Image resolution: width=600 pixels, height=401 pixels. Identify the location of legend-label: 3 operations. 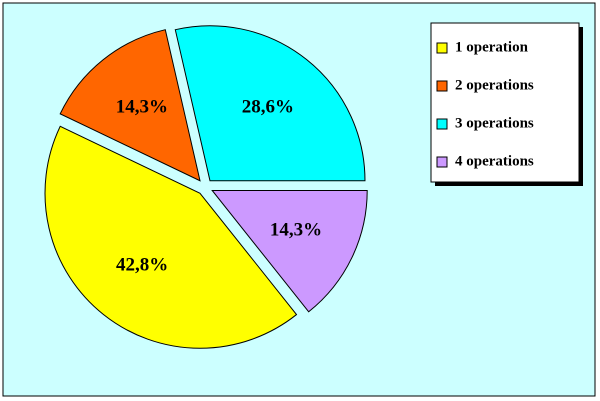
(494, 123).